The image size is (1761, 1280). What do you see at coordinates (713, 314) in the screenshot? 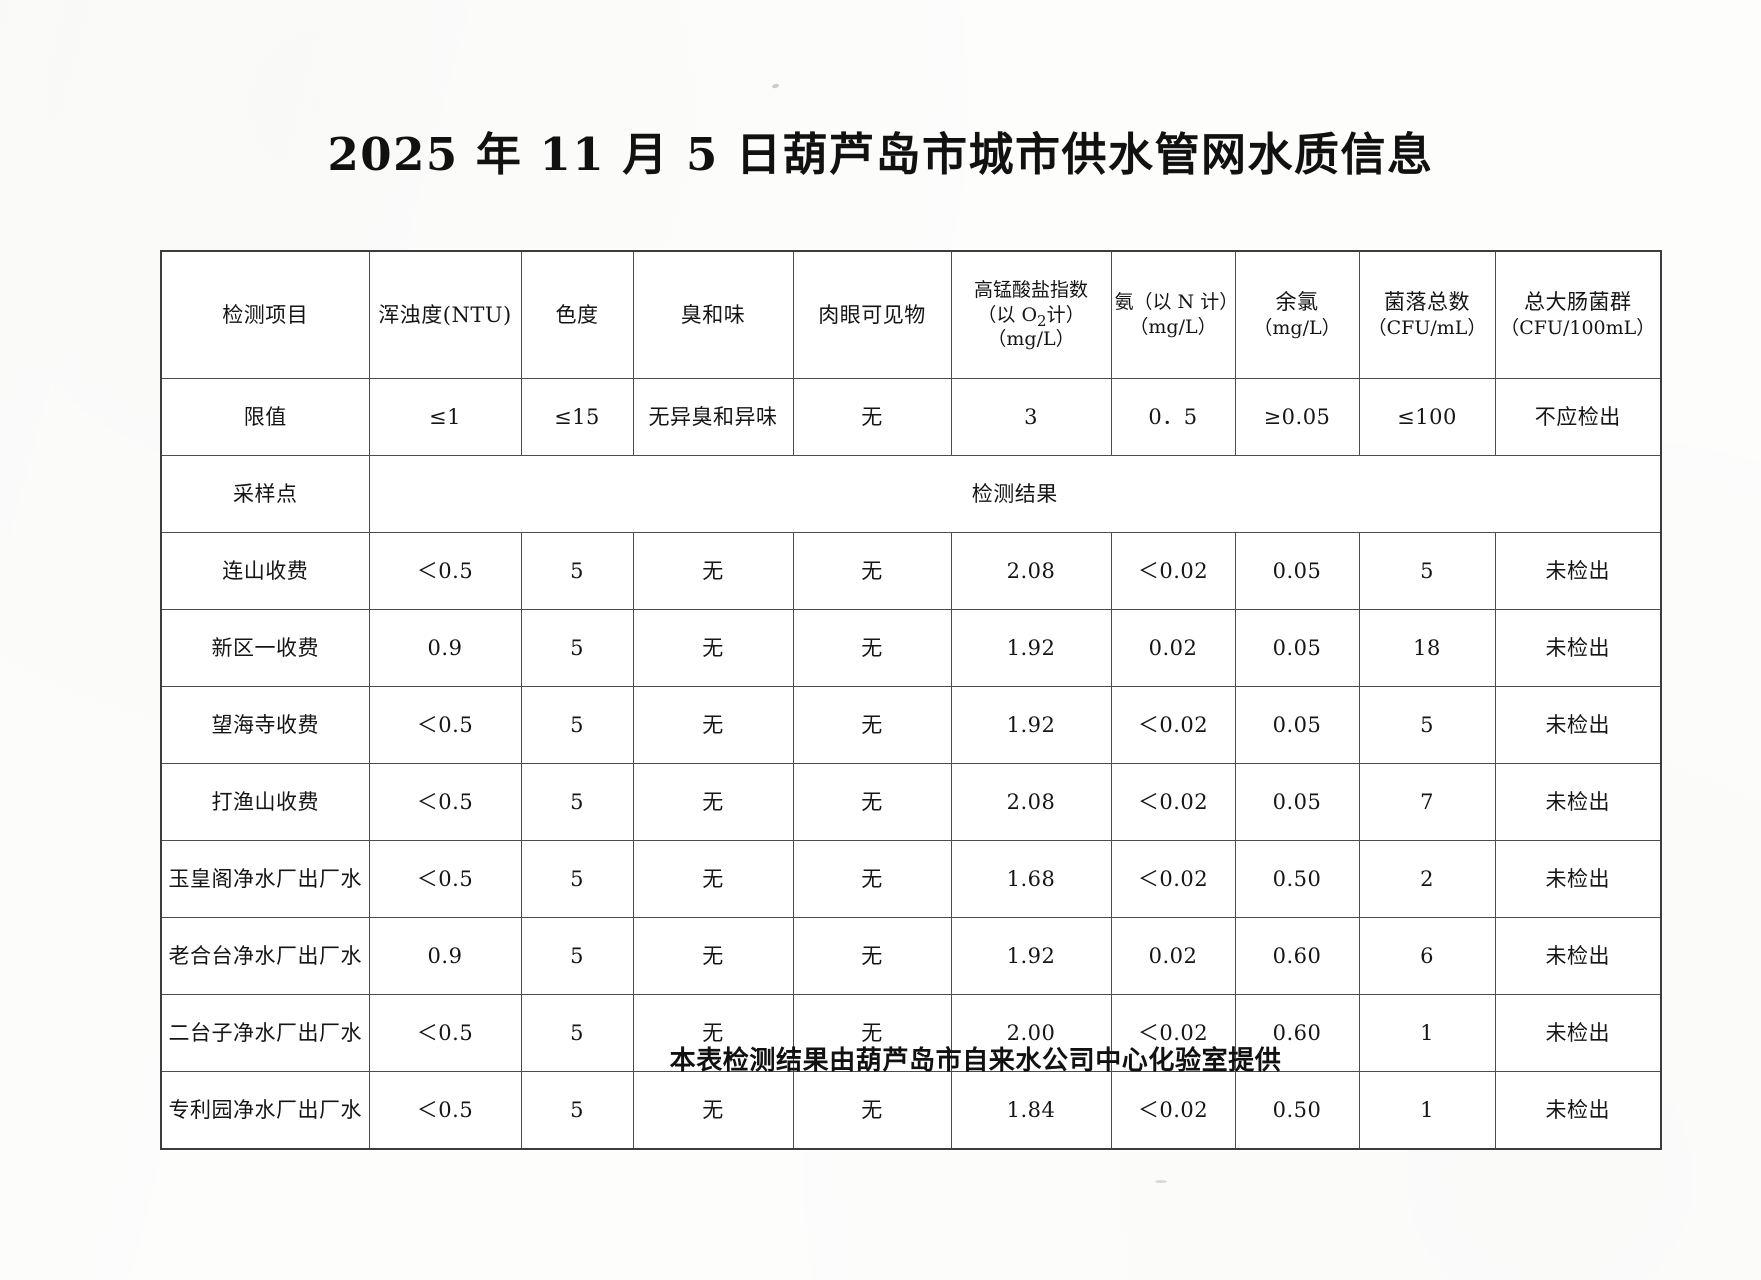
I see `header-odor: 臭和味` at bounding box center [713, 314].